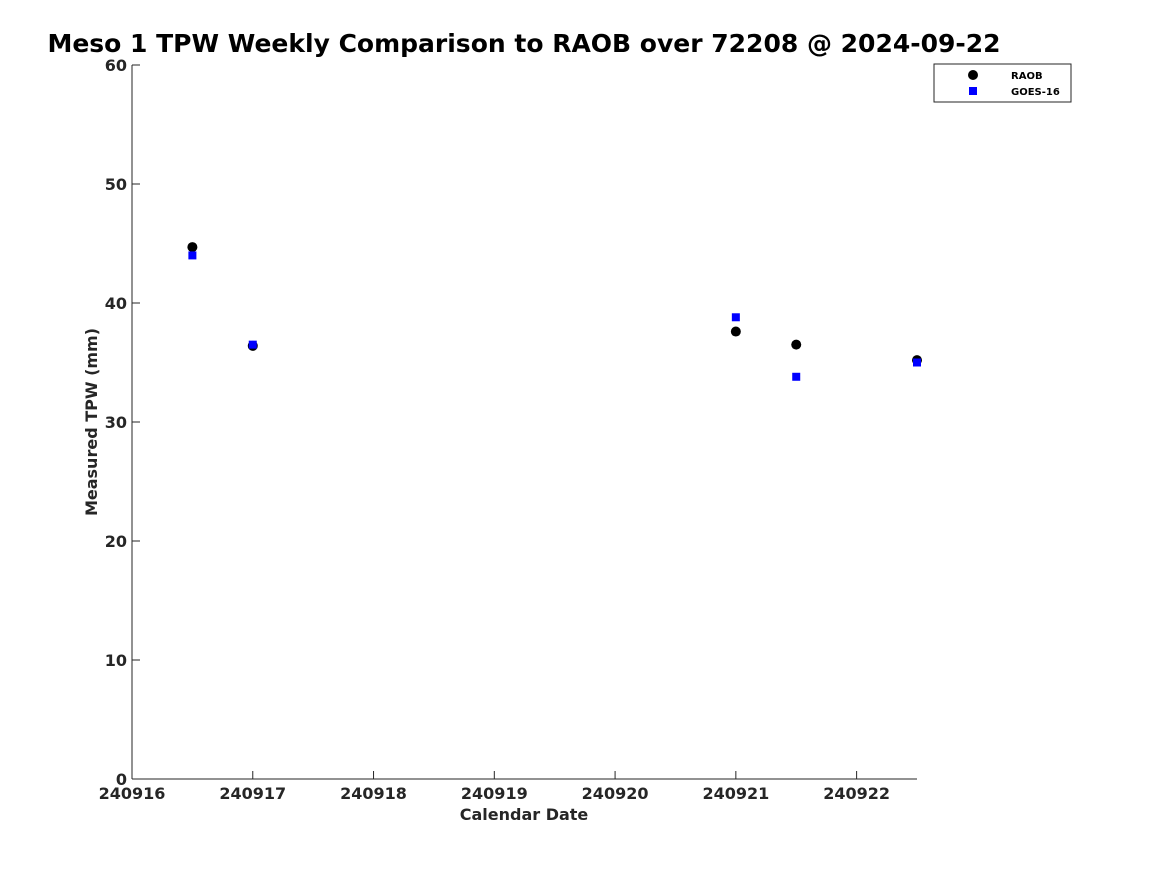 This screenshot has width=1167, height=875. I want to click on x-tick-label: 240917, so click(252, 793).